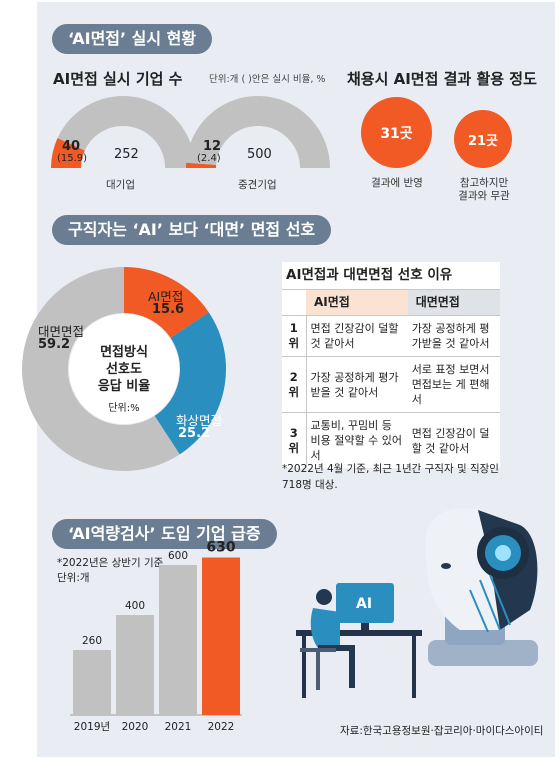 The image size is (560, 761). What do you see at coordinates (209, 158) in the screenshot?
I see `mid-ai-percent: (2.4)` at bounding box center [209, 158].